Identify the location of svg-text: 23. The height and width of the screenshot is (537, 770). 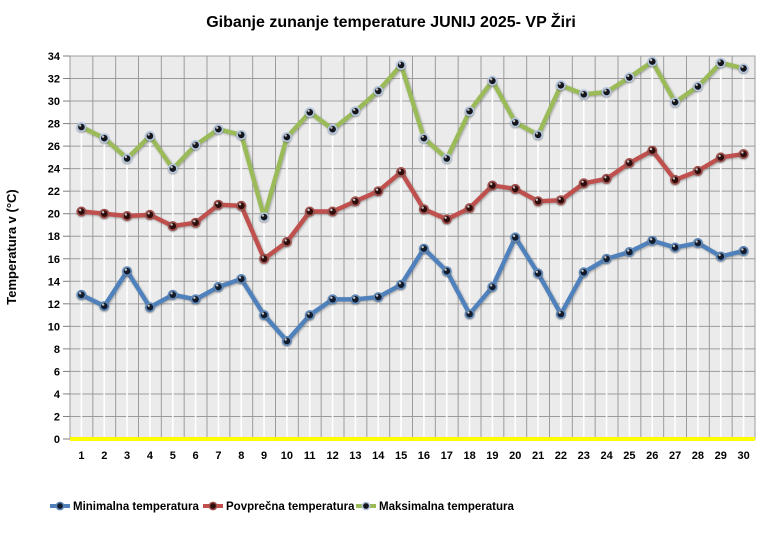
(584, 456).